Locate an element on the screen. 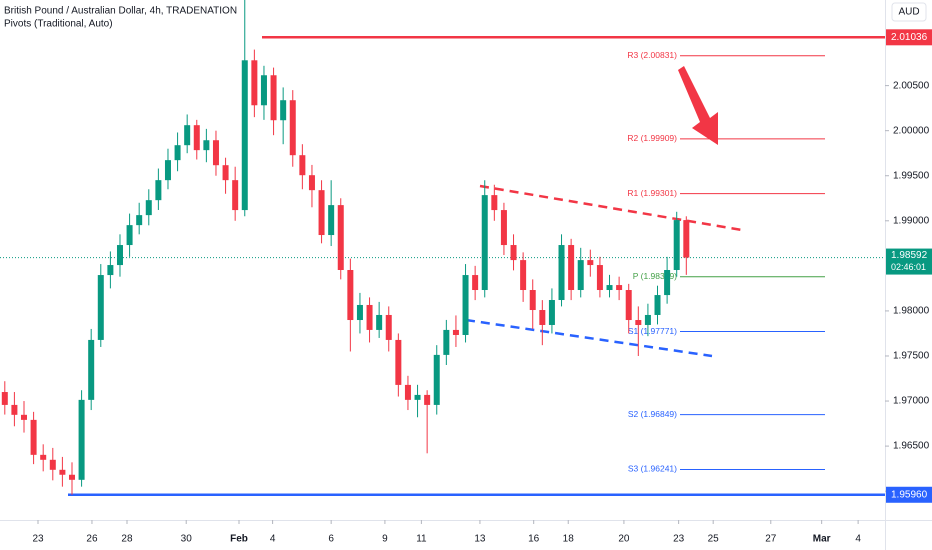  y-tick-label: 2.00000 is located at coordinates (911, 130).